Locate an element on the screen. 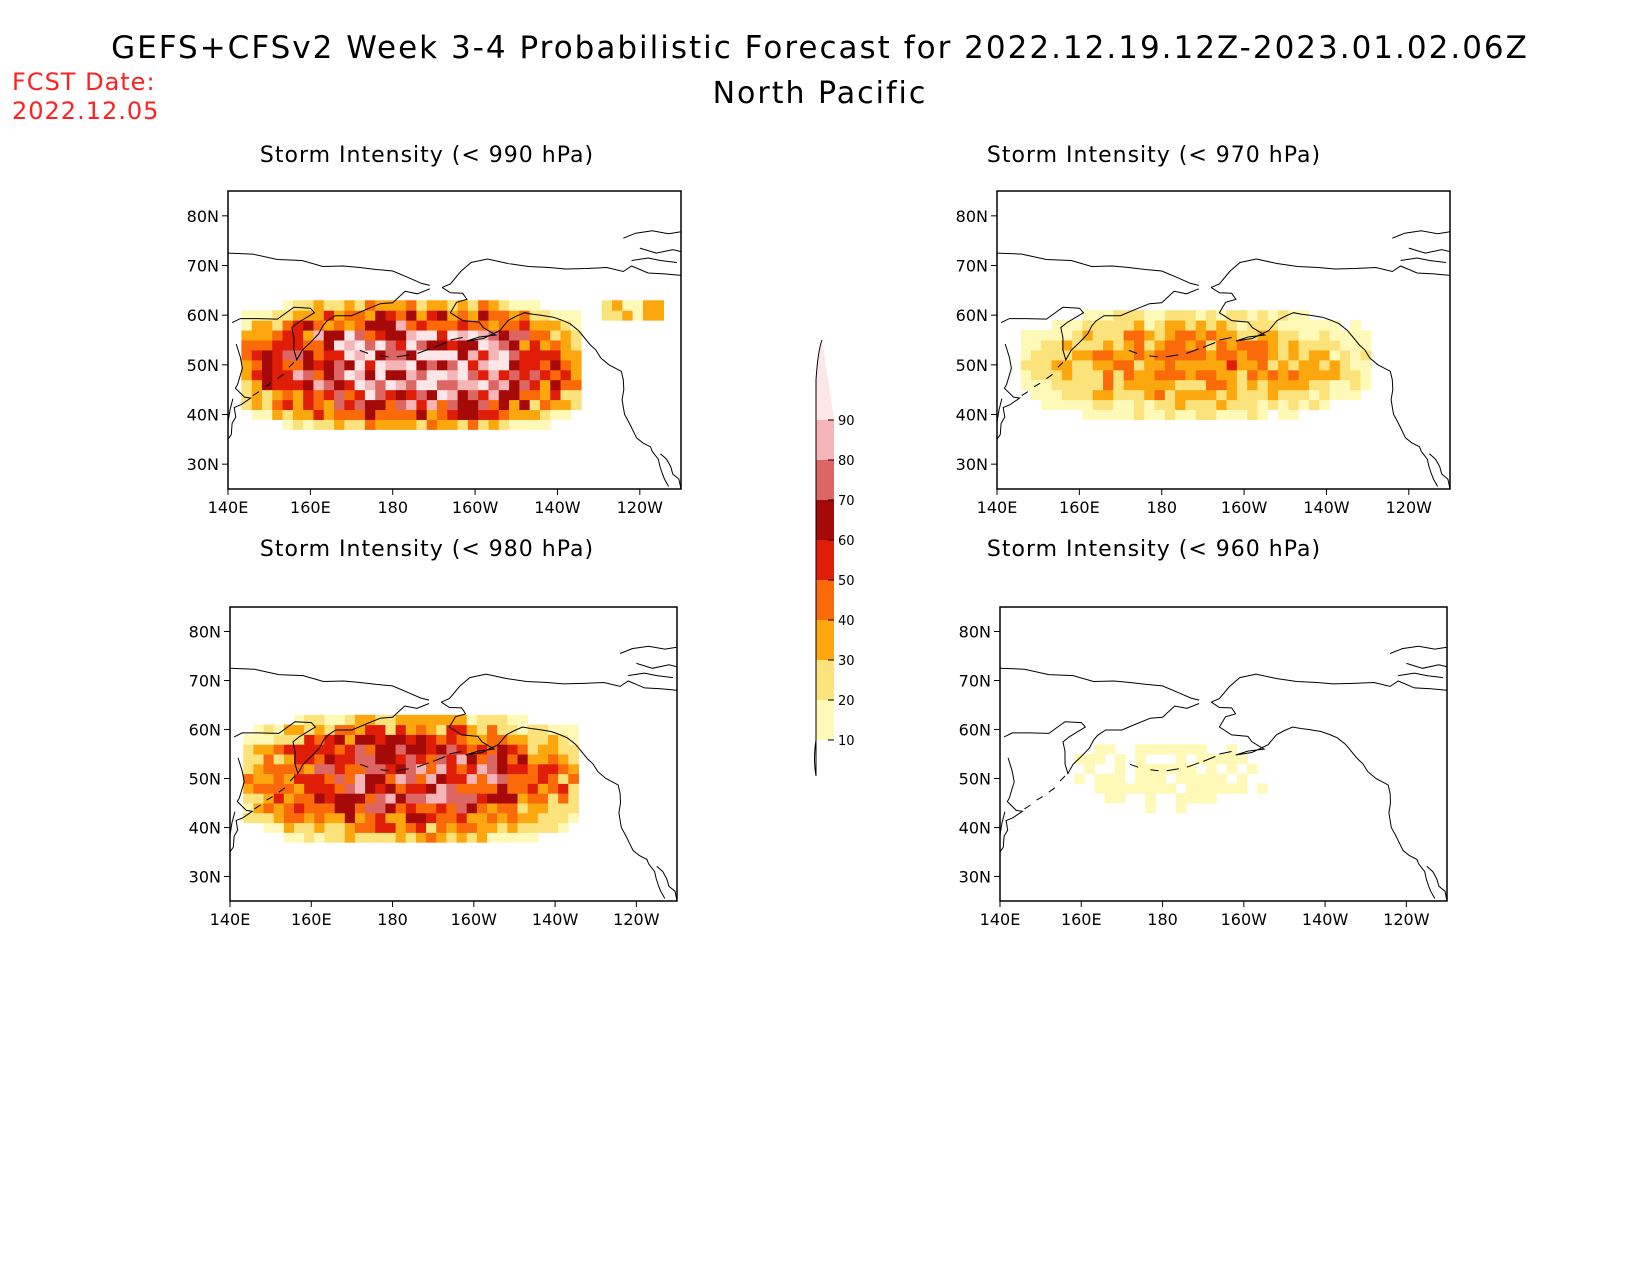 The image size is (1650, 1275). lon-tick-label: 160E is located at coordinates (1081, 919).